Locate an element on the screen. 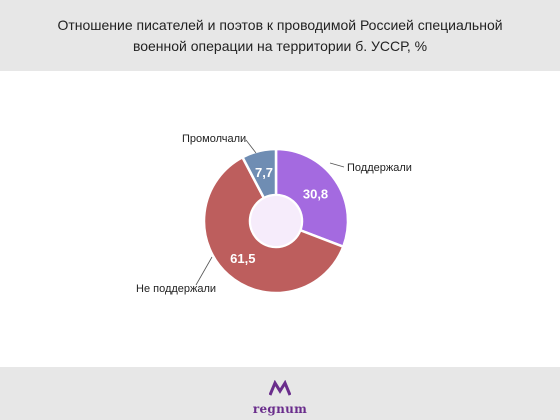 The image size is (560, 420). leader-line-promolchali is located at coordinates (251, 146).